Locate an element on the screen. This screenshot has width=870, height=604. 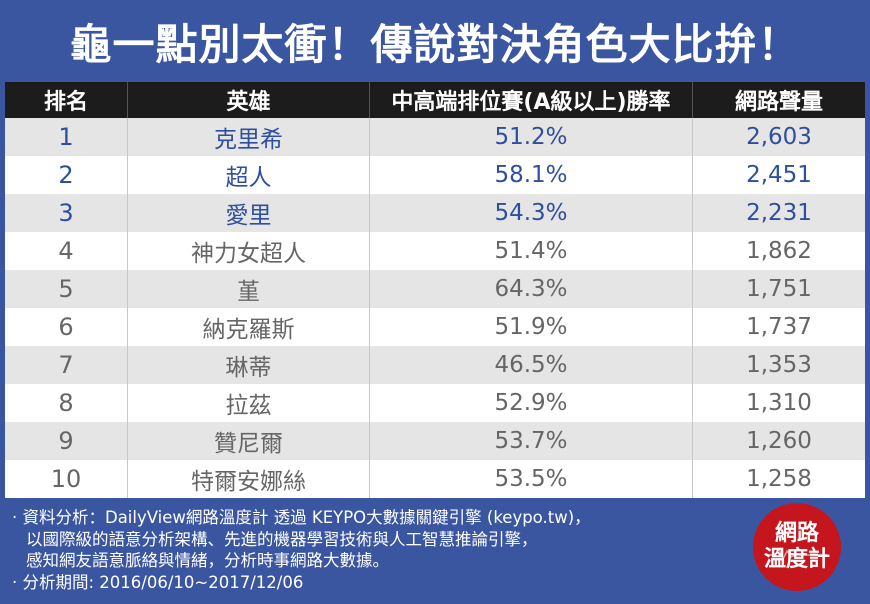
rank-cell: 2 is located at coordinates (66, 175).